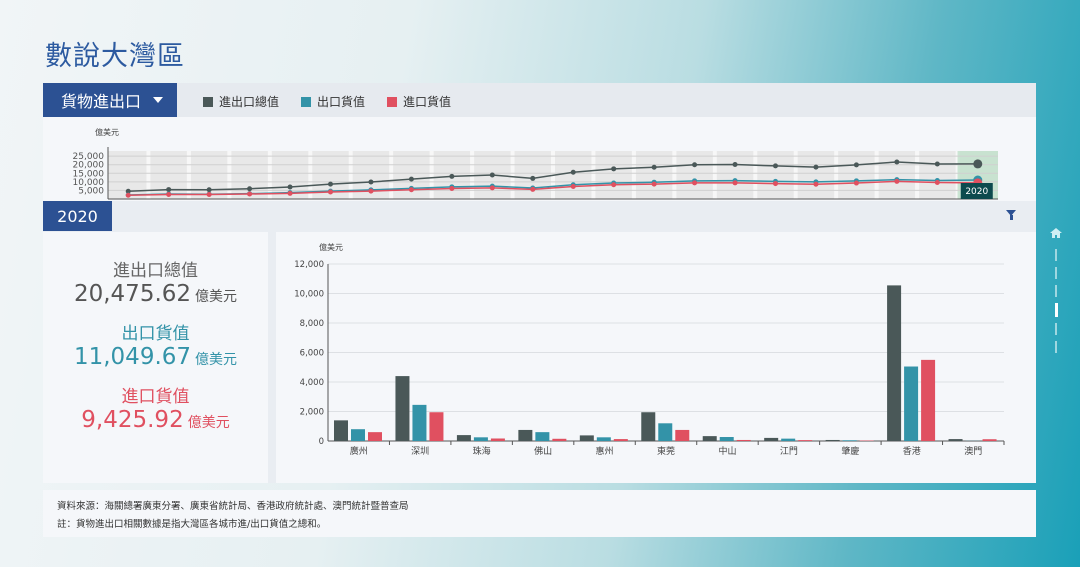  Describe the element at coordinates (1011, 215) in the screenshot. I see `filter-icon` at that location.